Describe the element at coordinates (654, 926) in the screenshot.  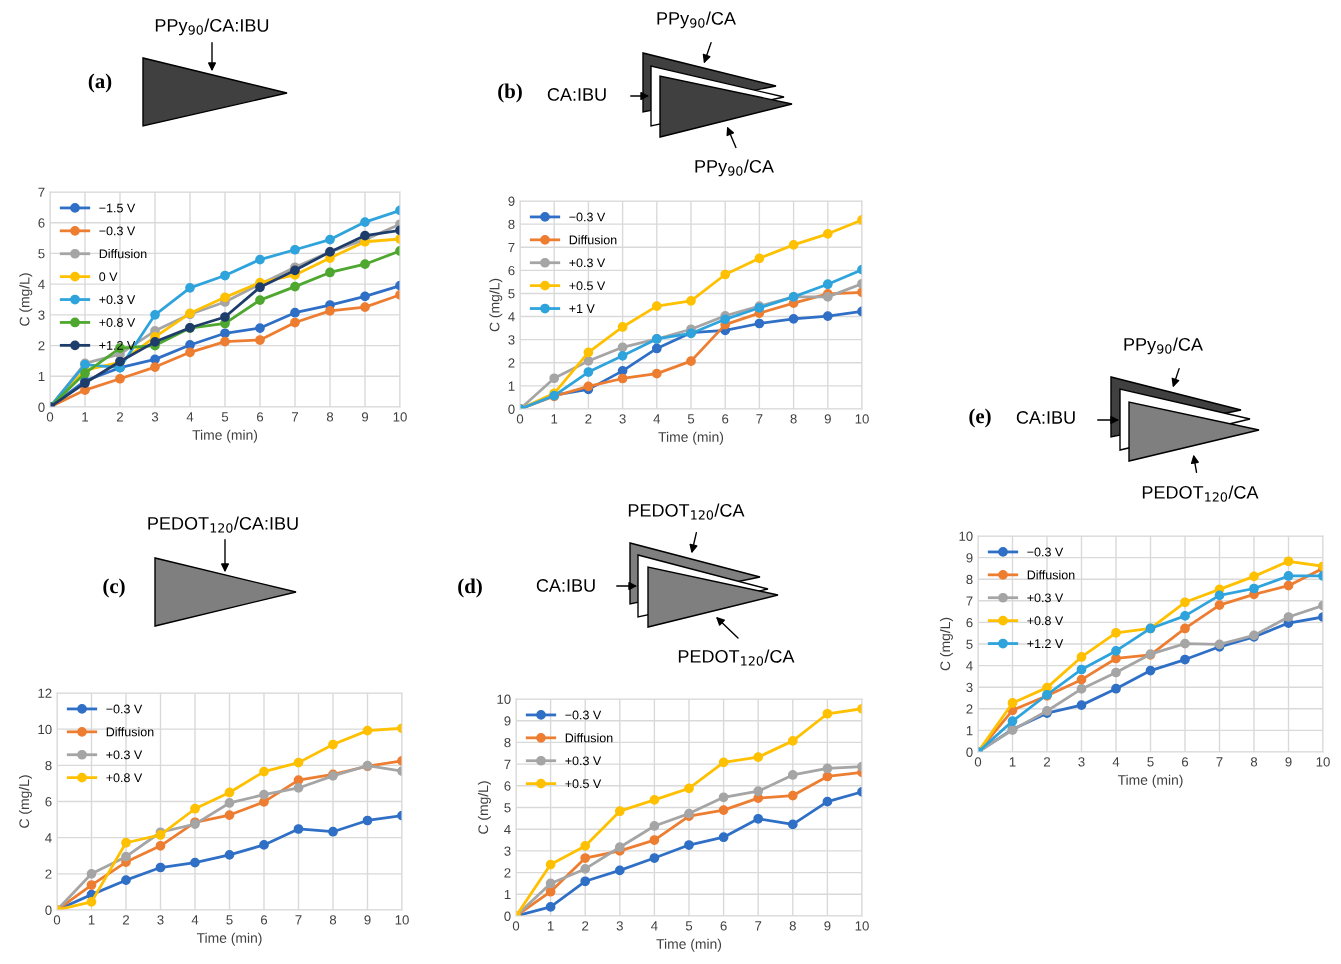
I see `x-tick-label: 4` at that location.